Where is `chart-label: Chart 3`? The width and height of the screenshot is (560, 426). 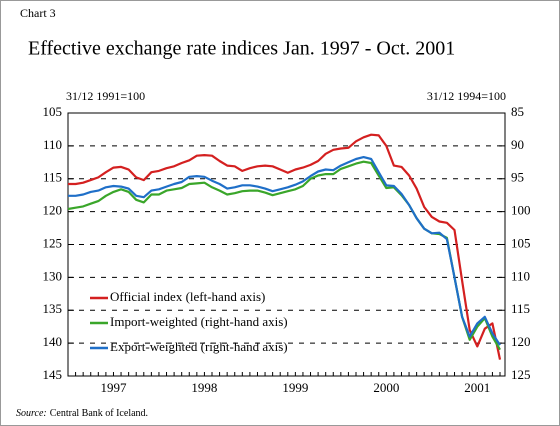
chart-label: Chart 3 is located at coordinates (38, 13).